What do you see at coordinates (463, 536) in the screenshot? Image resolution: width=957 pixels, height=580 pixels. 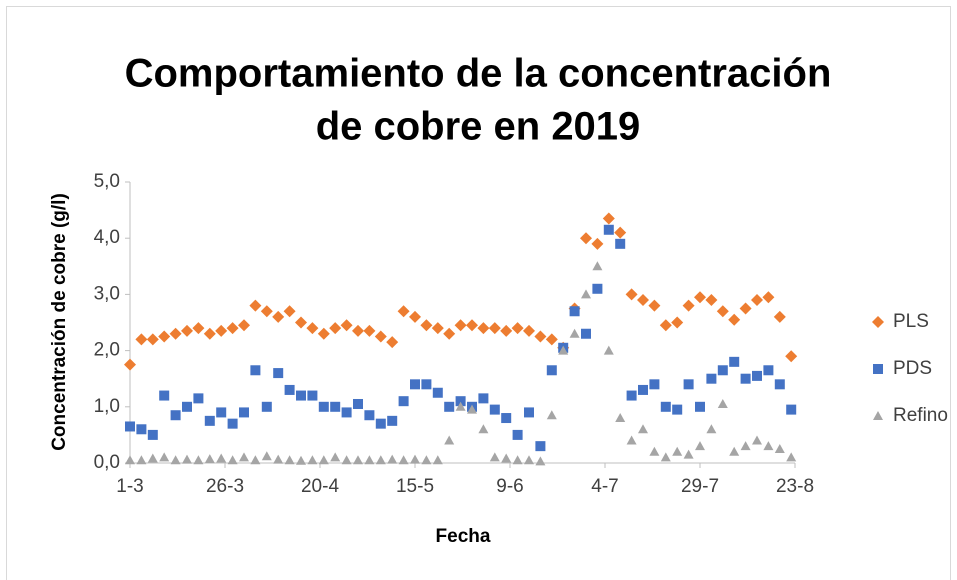 I see `x-axis-label: Fecha` at bounding box center [463, 536].